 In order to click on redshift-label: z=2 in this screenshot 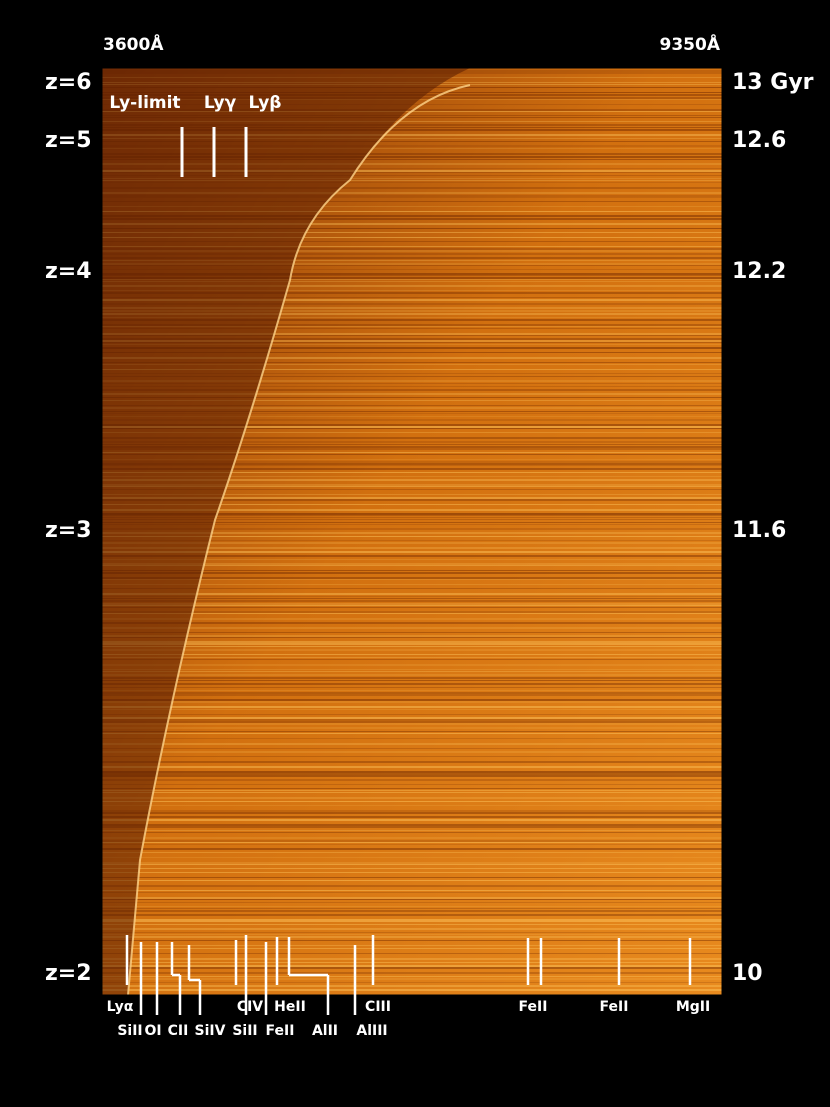, I will do `click(68, 973)`.